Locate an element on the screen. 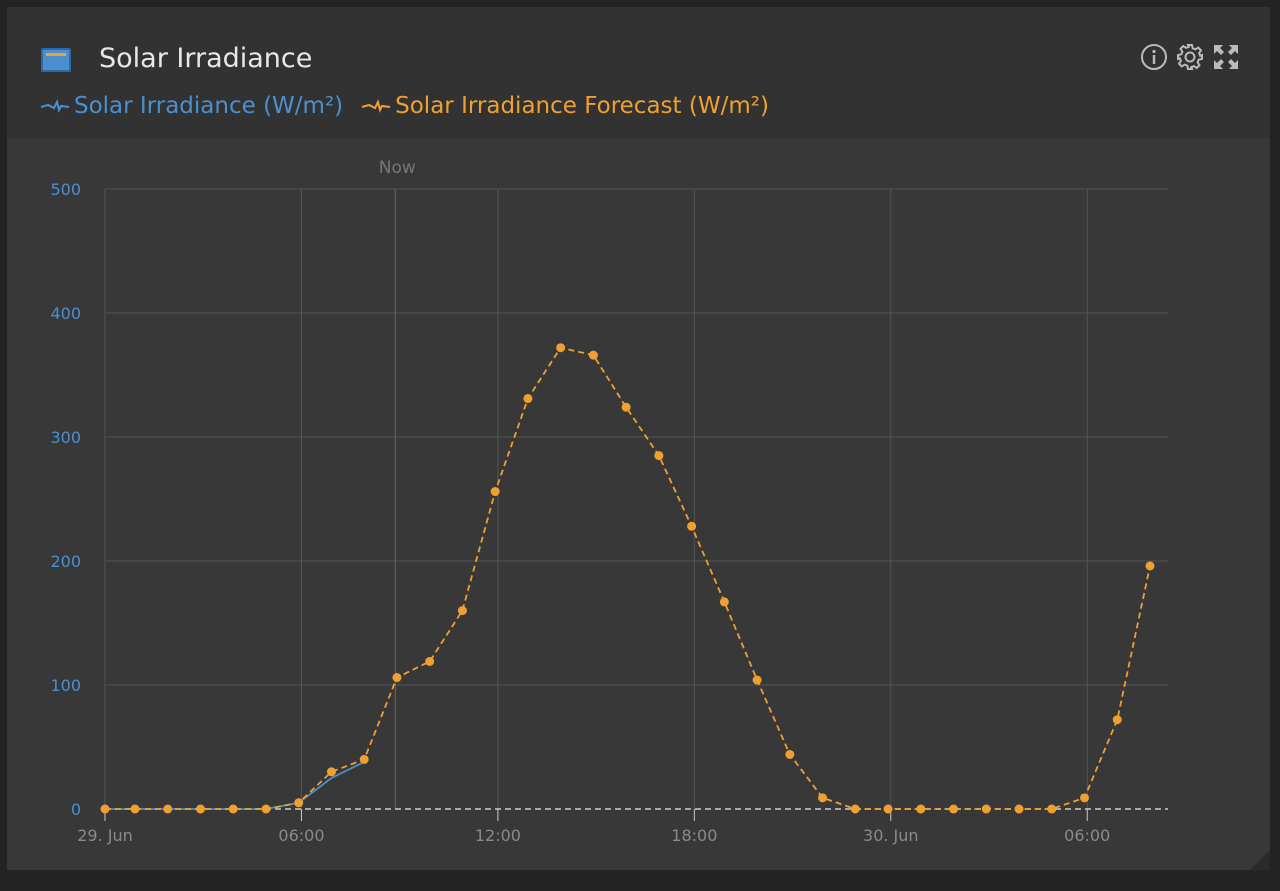 The height and width of the screenshot is (891, 1280). x-tick-label: 30. Jun is located at coordinates (891, 835).